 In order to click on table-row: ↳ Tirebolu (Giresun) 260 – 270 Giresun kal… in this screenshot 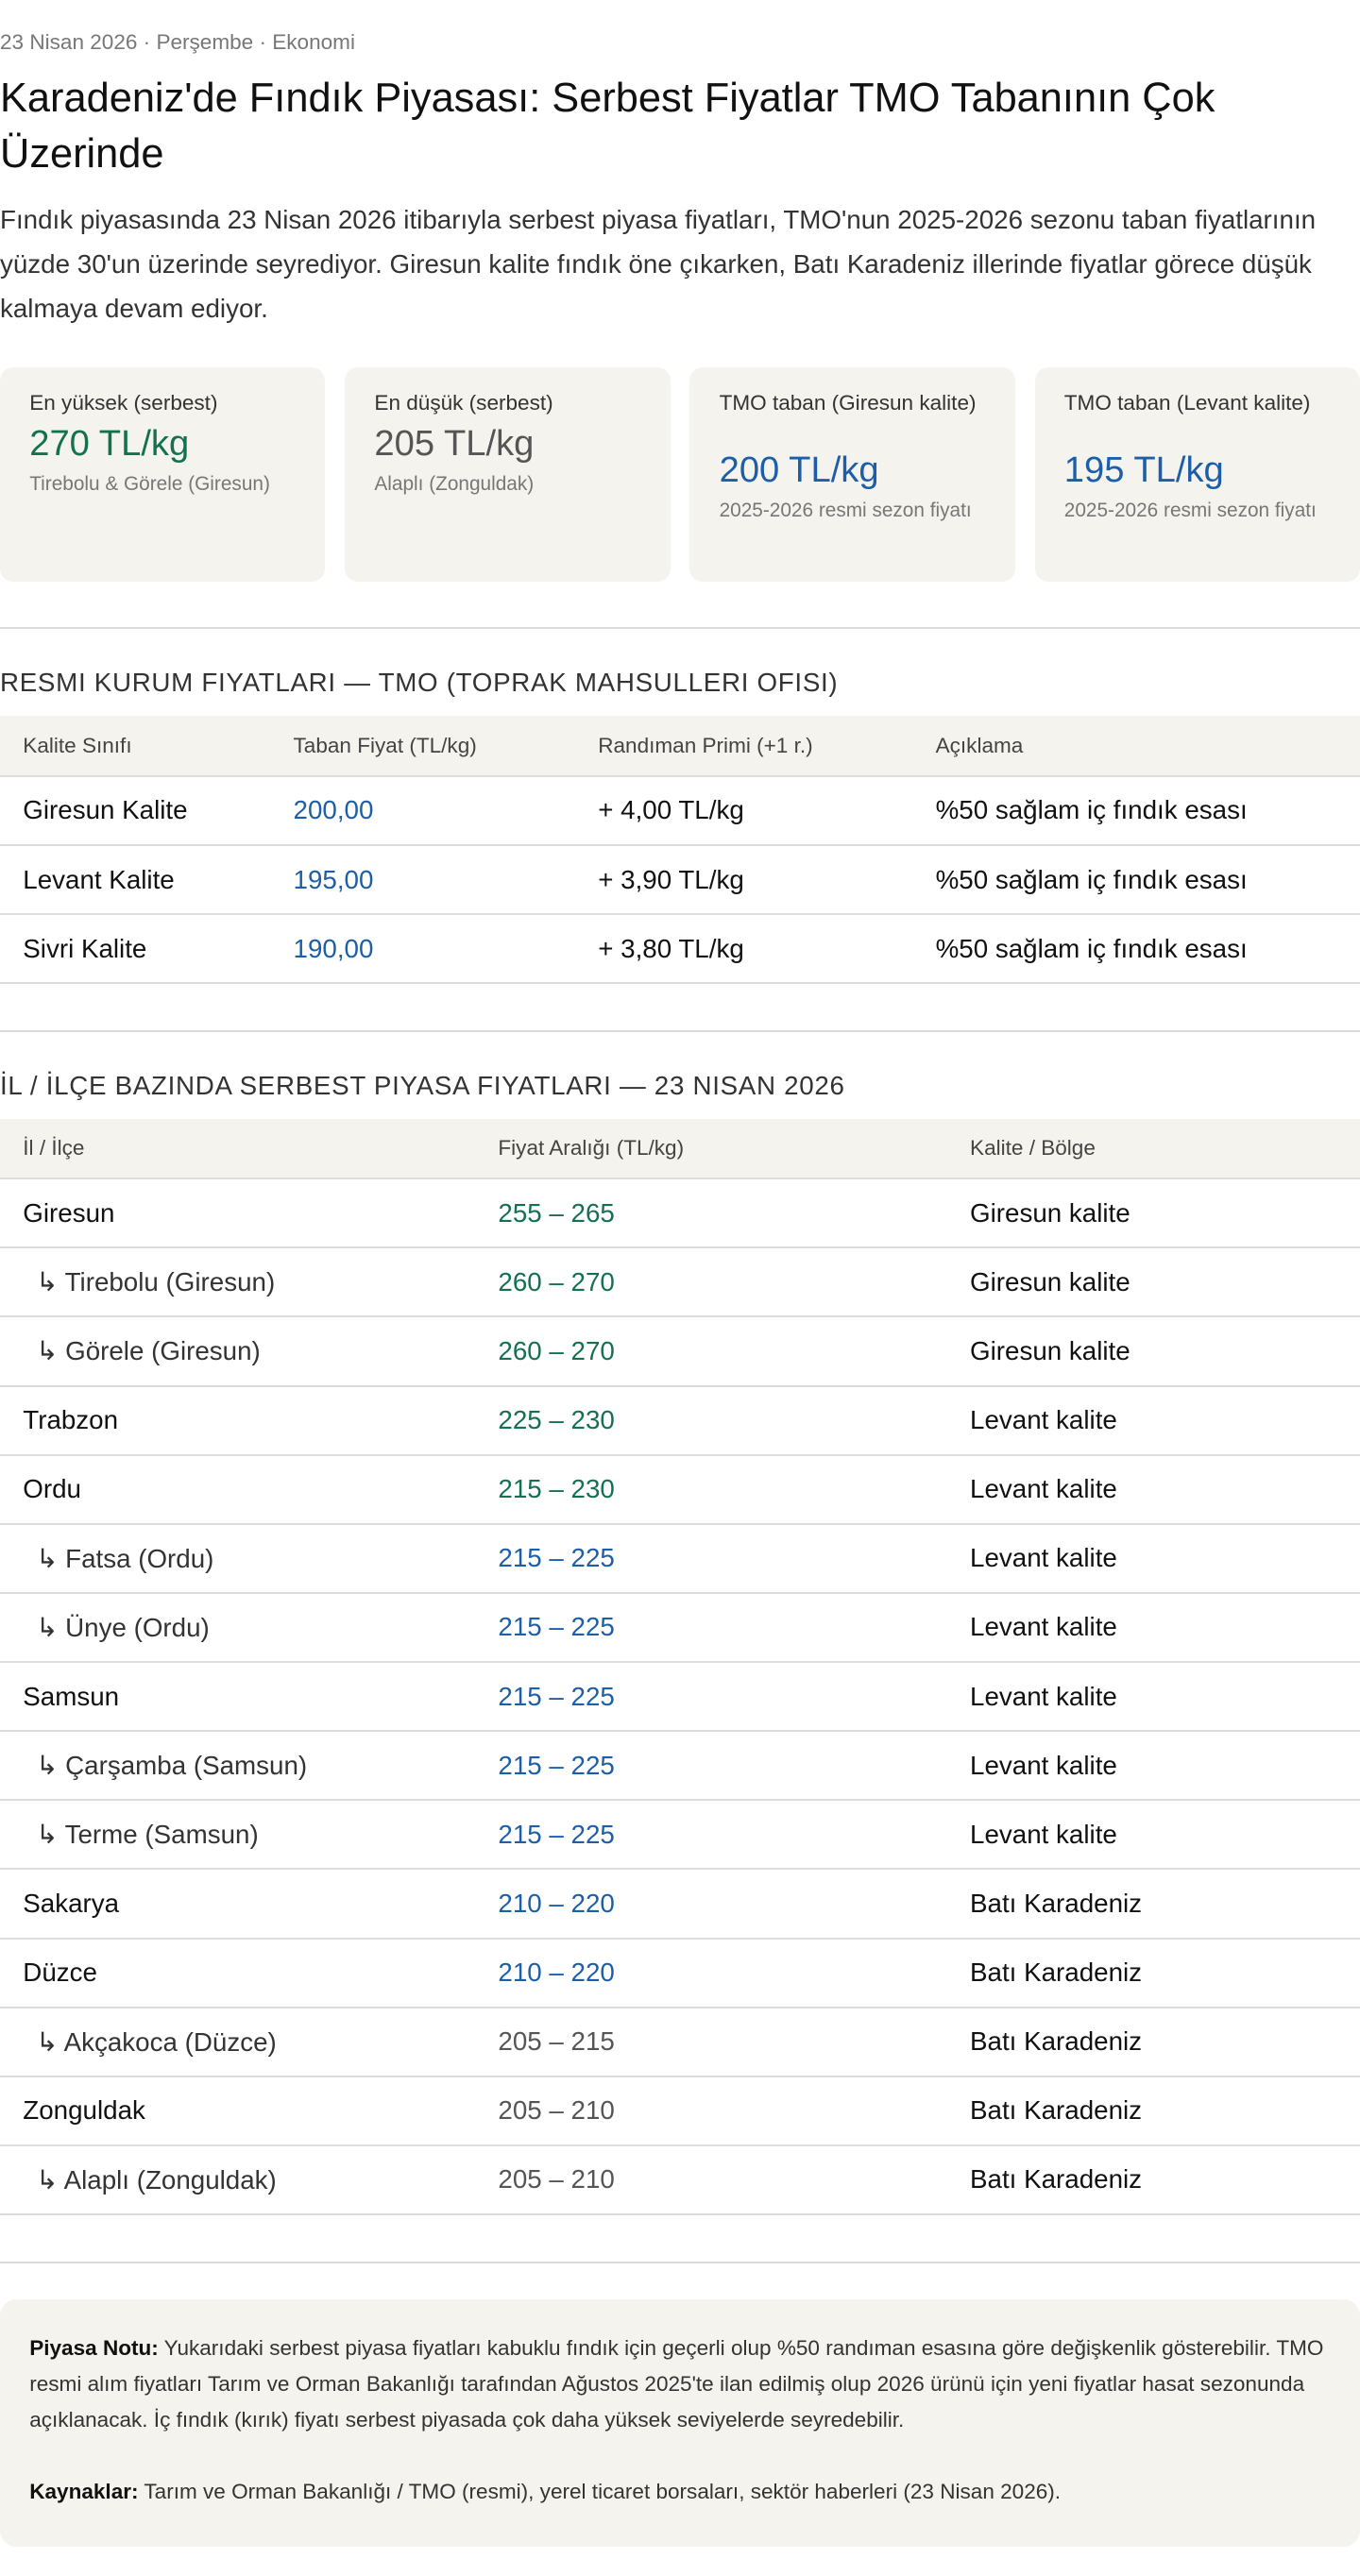, I will do `click(680, 1282)`.